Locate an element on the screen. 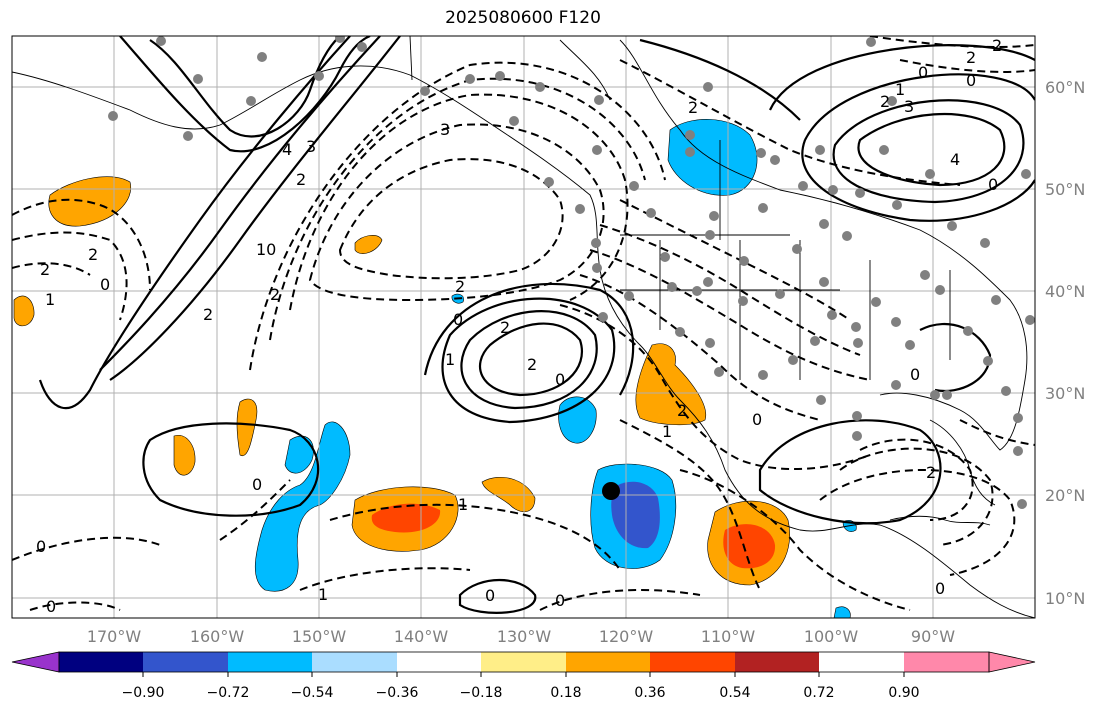 Image resolution: width=1105 pixels, height=712 pixels. lat-label: 30°N is located at coordinates (1065, 393).